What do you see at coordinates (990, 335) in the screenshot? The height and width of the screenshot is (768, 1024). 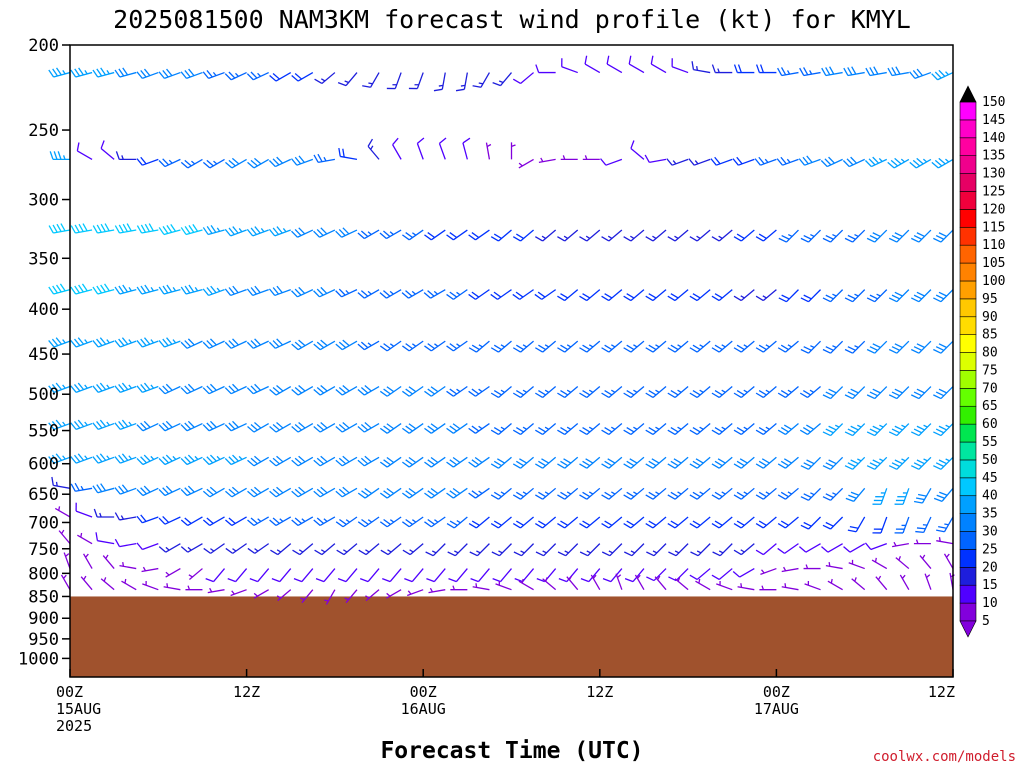 I see `colorbar-label: 85` at bounding box center [990, 335].